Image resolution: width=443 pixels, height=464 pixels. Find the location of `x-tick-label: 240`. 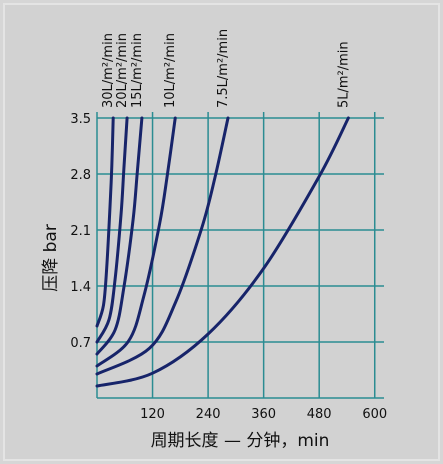

x-tick-label: 240 is located at coordinates (208, 414).